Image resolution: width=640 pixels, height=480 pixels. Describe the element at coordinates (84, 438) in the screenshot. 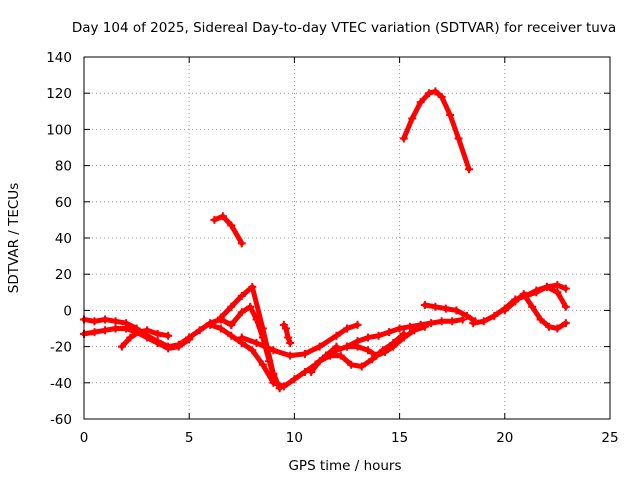

I see `x-tick-label: 0` at that location.